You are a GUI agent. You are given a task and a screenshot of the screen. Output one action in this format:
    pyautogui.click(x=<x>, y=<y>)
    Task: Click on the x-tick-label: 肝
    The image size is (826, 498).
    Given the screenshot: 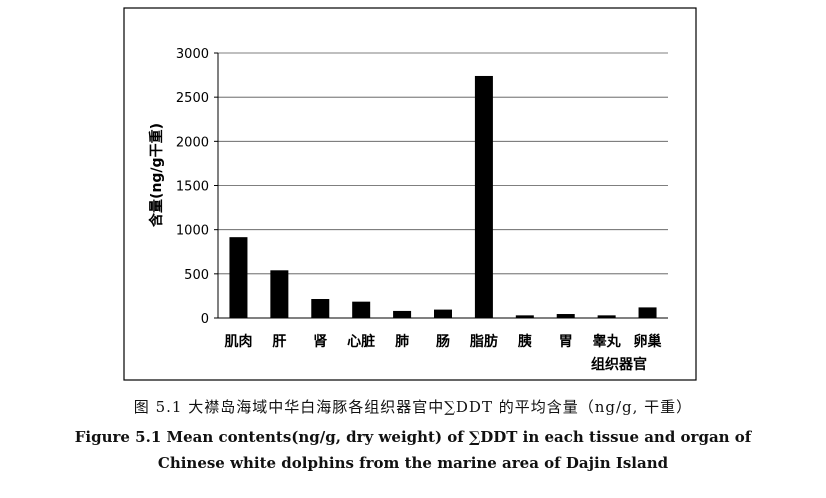 What is the action you would take?
    pyautogui.click(x=279, y=342)
    